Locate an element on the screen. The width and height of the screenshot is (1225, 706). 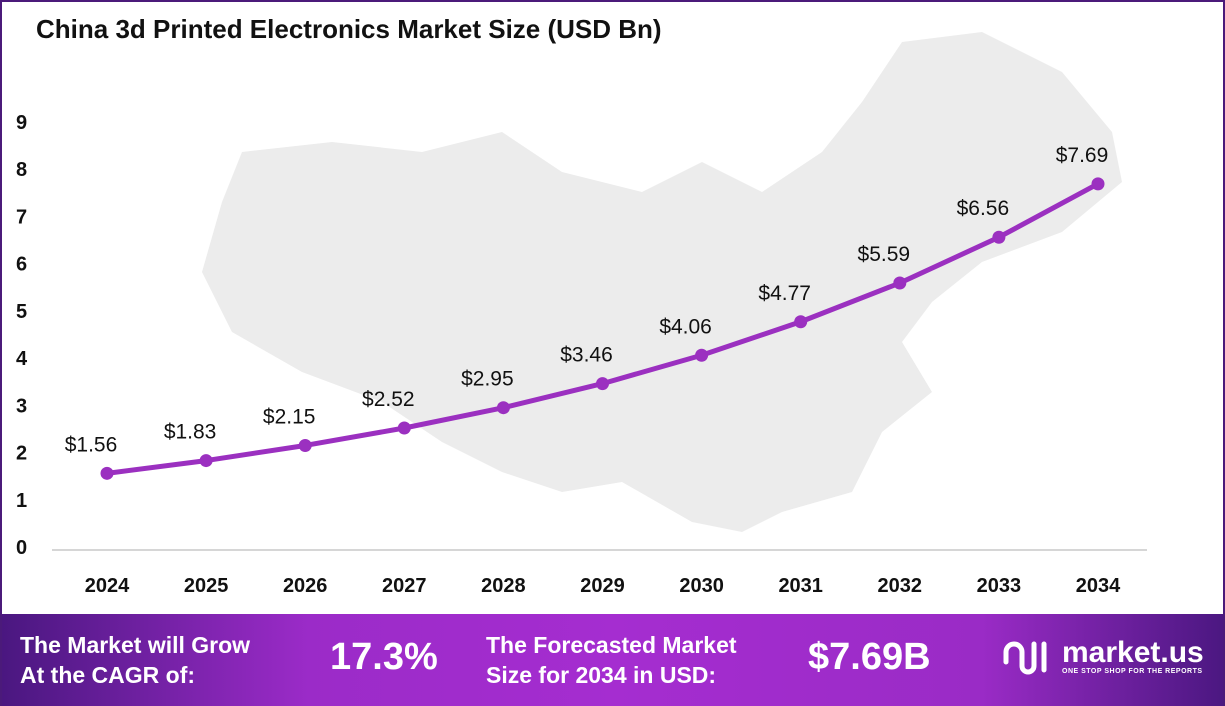
cagr-value: 17.3% is located at coordinates (384, 657).